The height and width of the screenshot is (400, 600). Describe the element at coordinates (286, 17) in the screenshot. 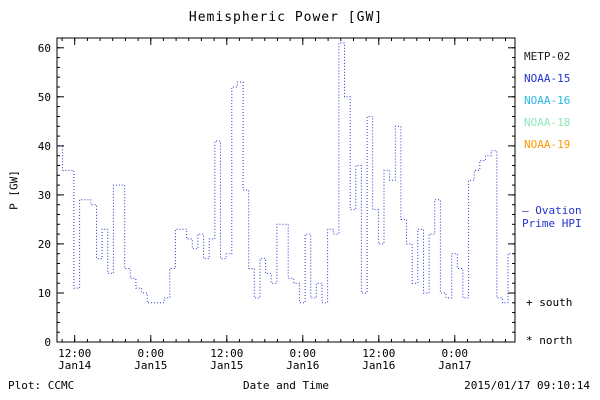

I see `chart-title: Hemispheric Power [GW]` at that location.